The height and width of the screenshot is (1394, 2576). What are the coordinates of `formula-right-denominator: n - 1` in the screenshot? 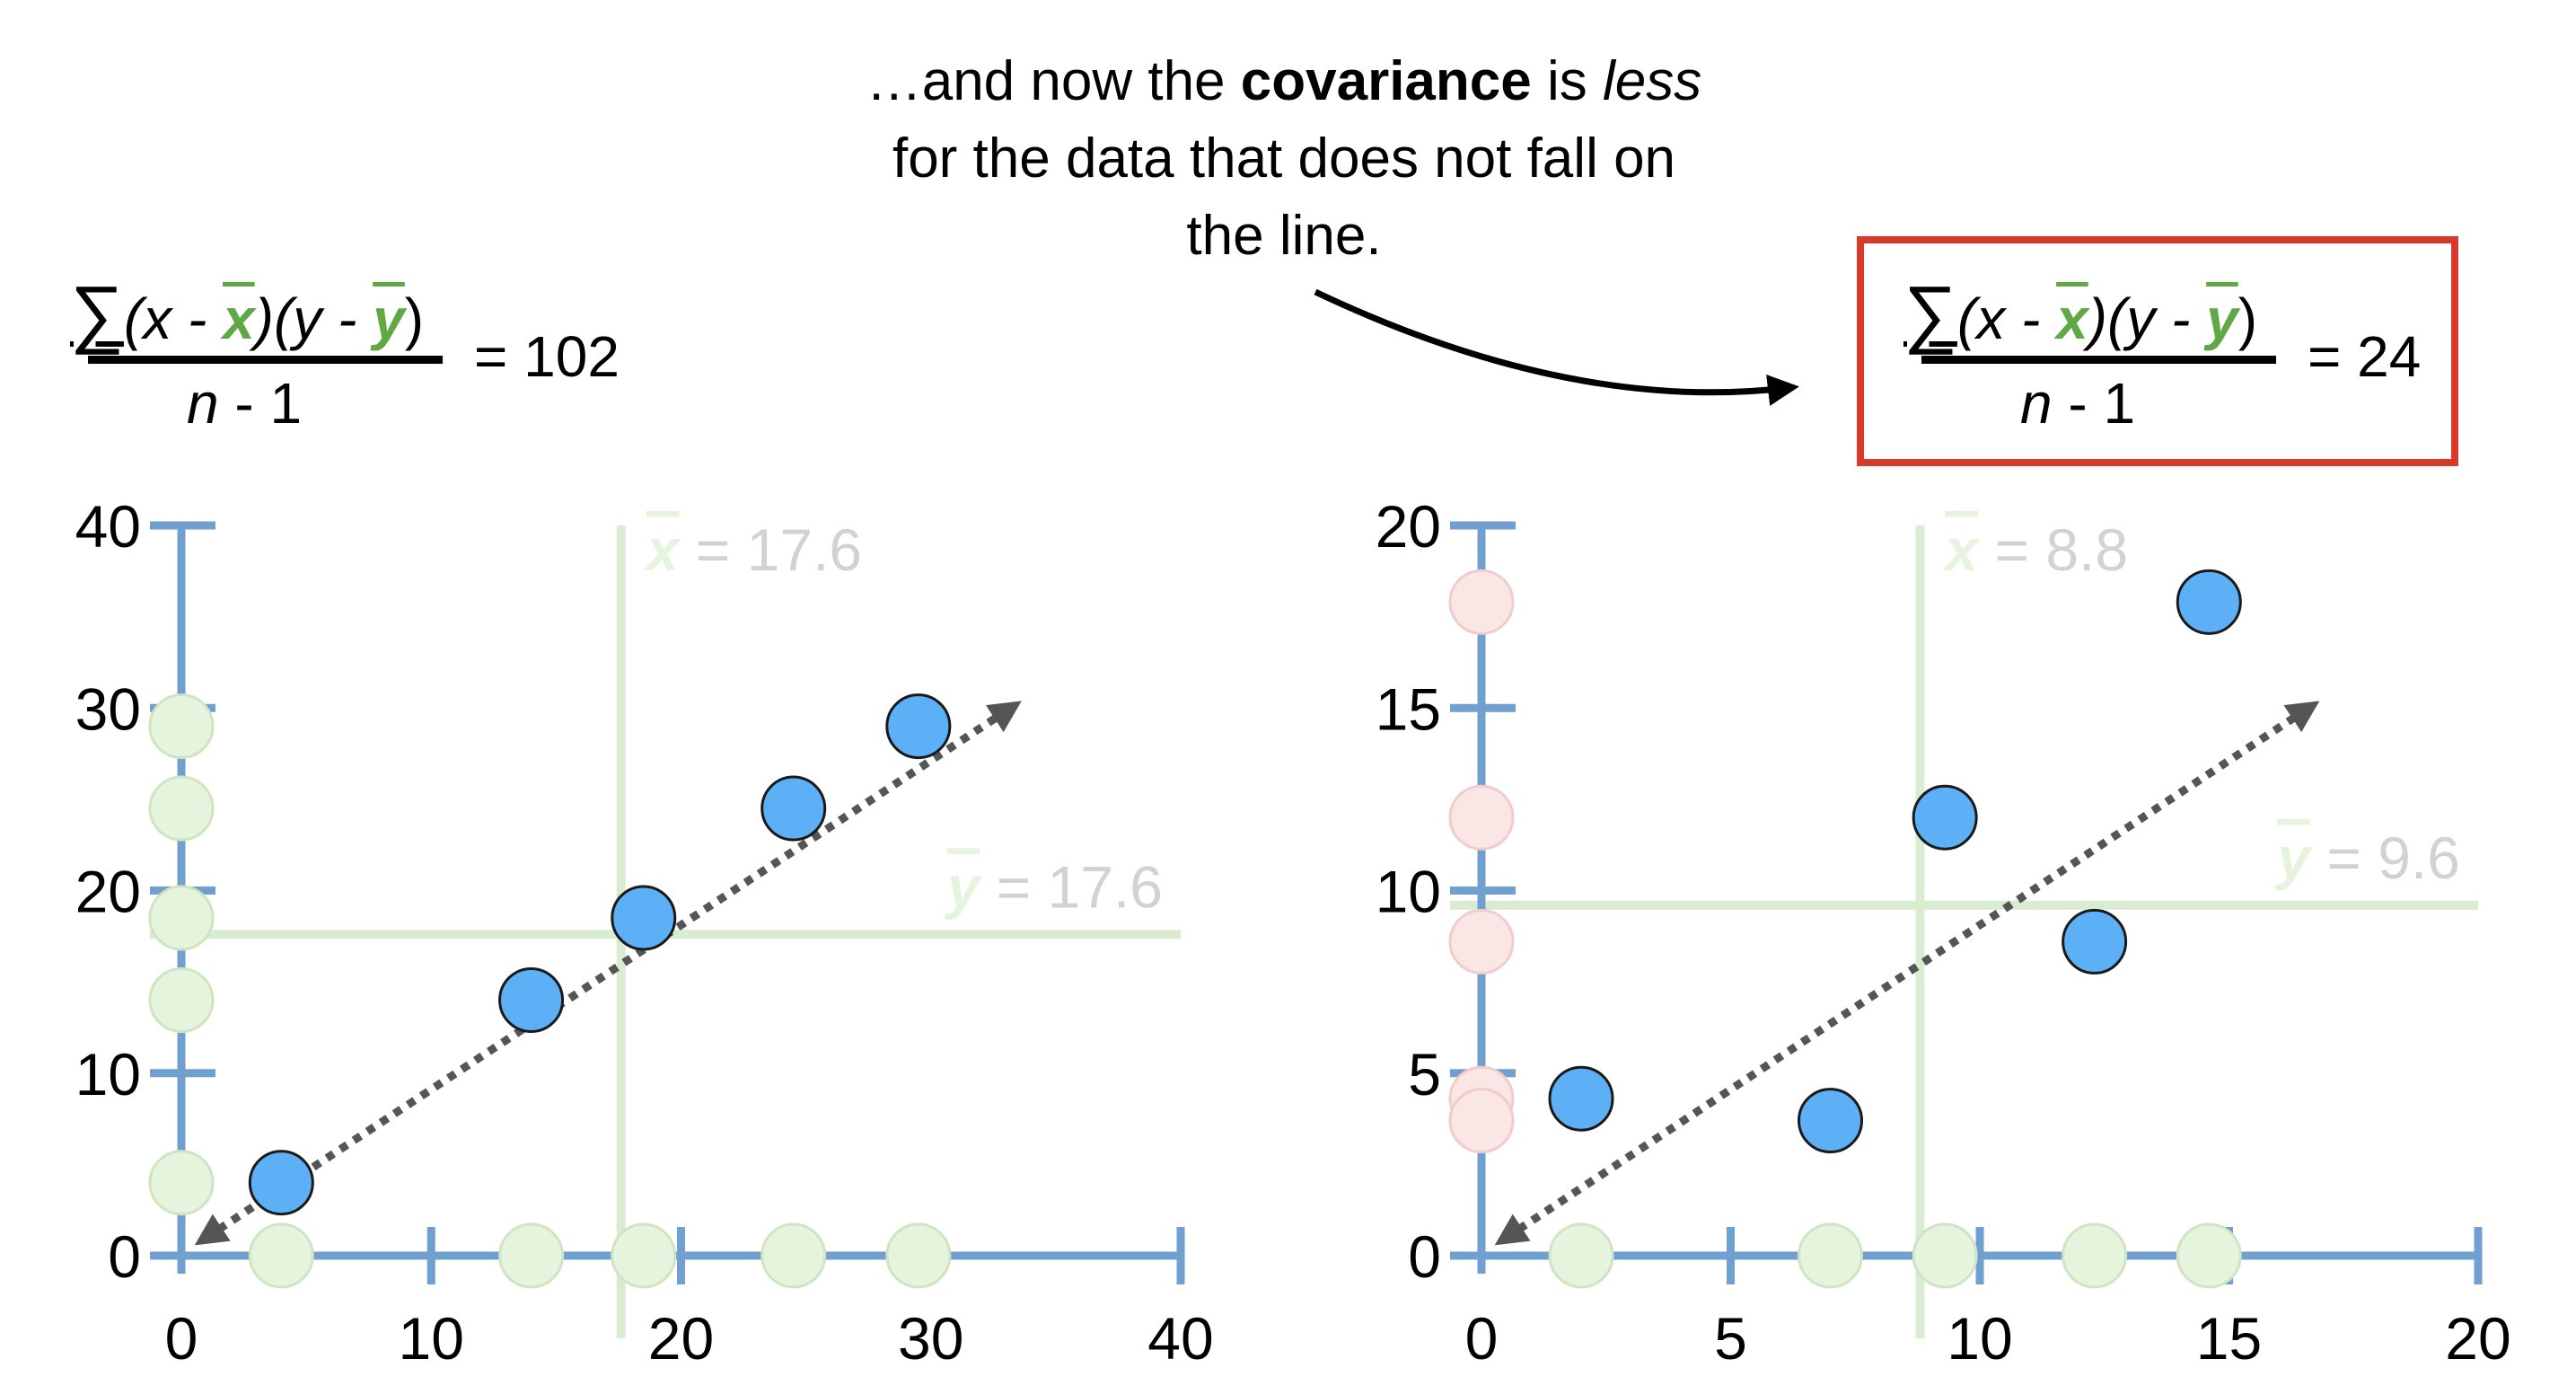 It's located at (2078, 403).